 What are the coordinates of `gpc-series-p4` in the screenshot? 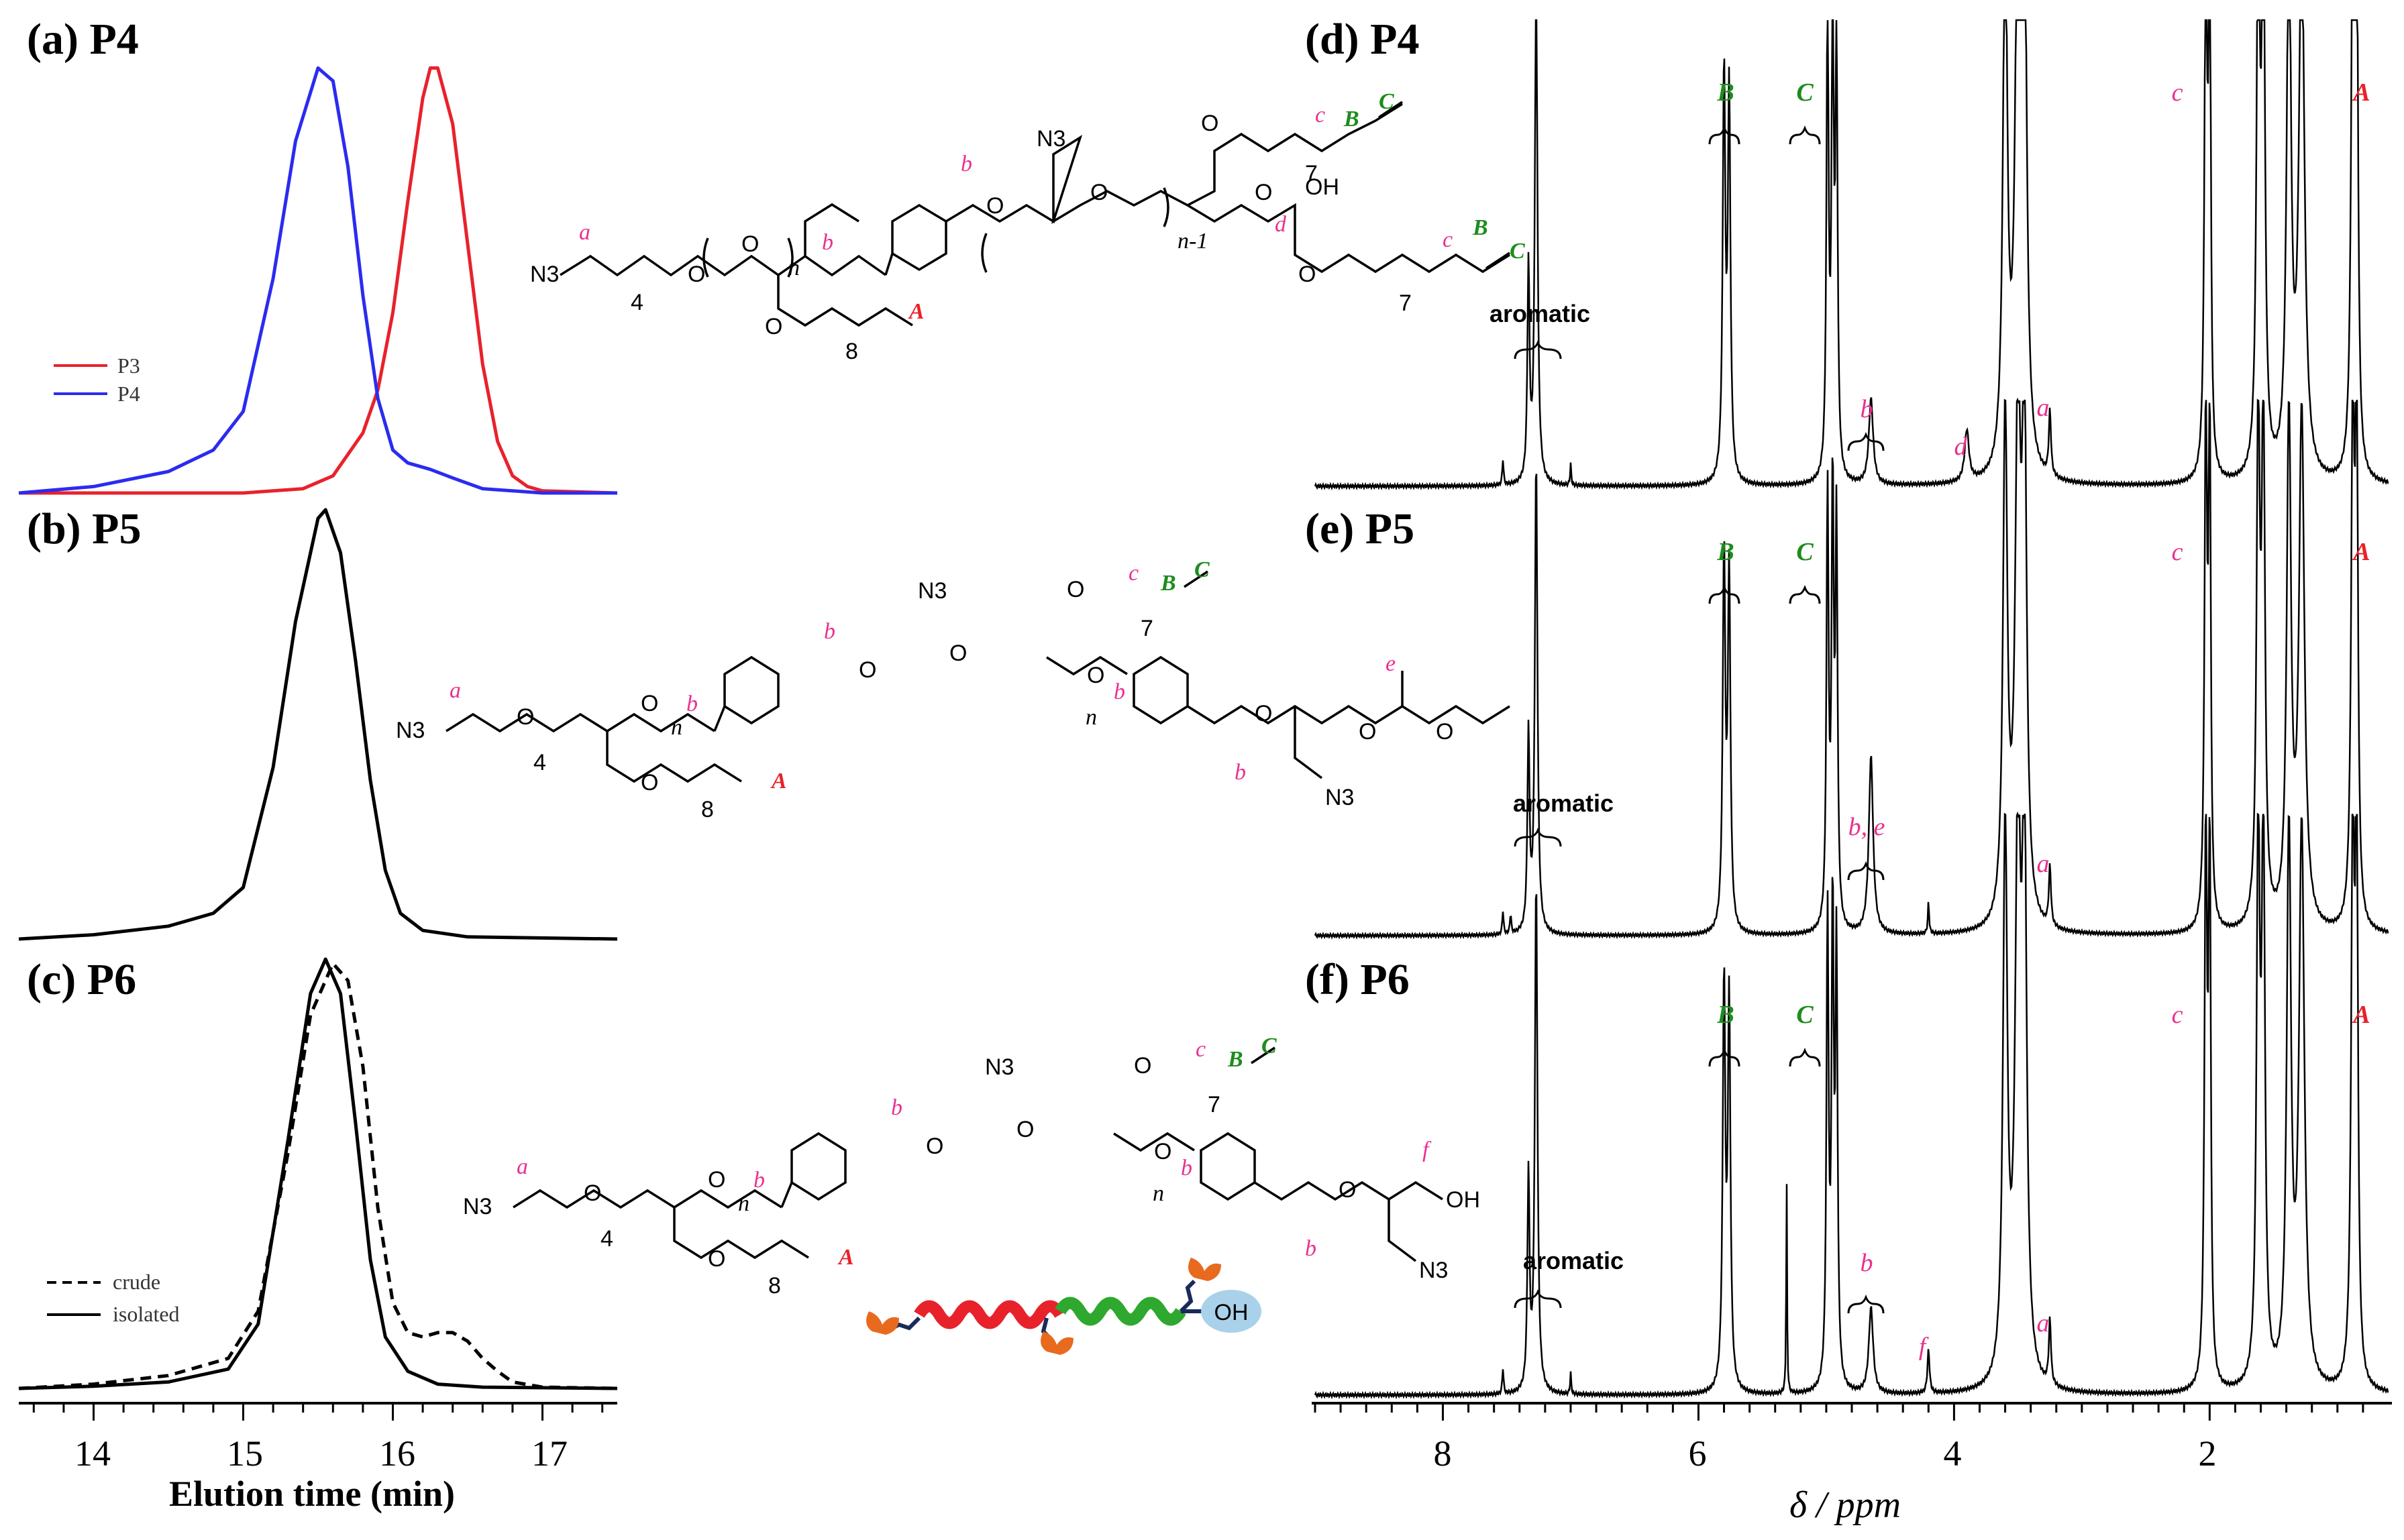 It's located at (317, 280).